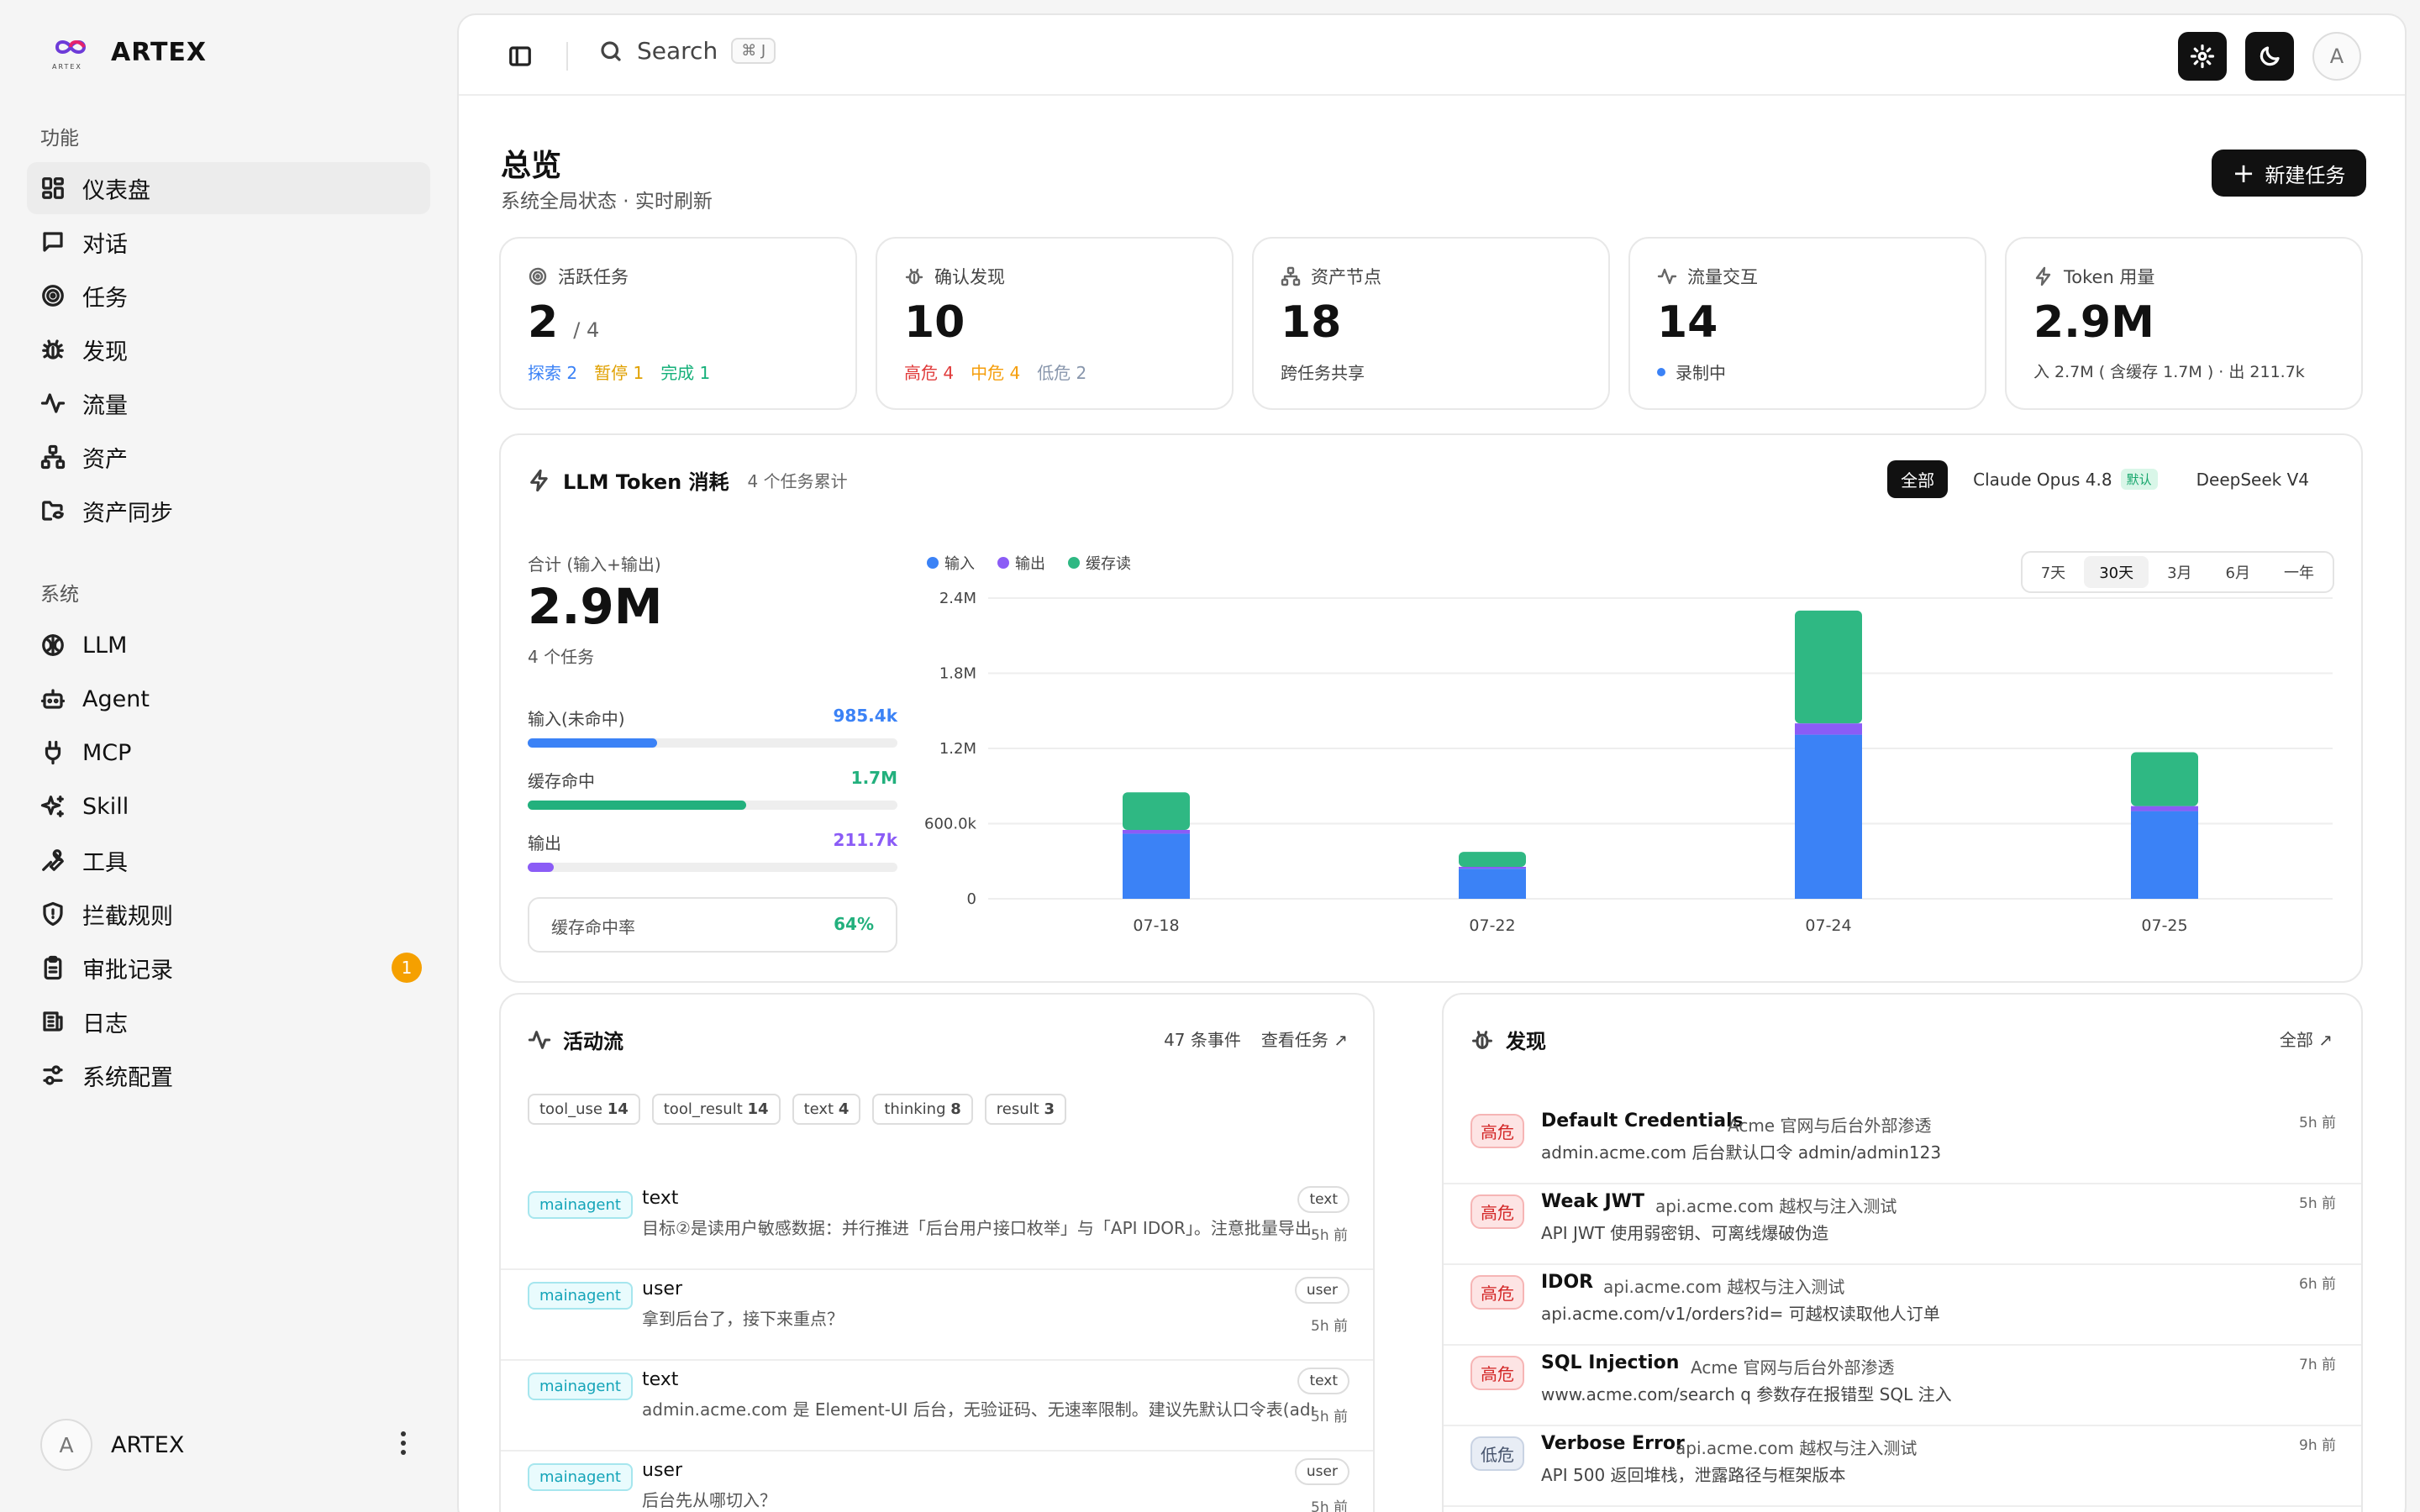  What do you see at coordinates (228, 403) in the screenshot?
I see `sidebar-item-traffic: 流量` at bounding box center [228, 403].